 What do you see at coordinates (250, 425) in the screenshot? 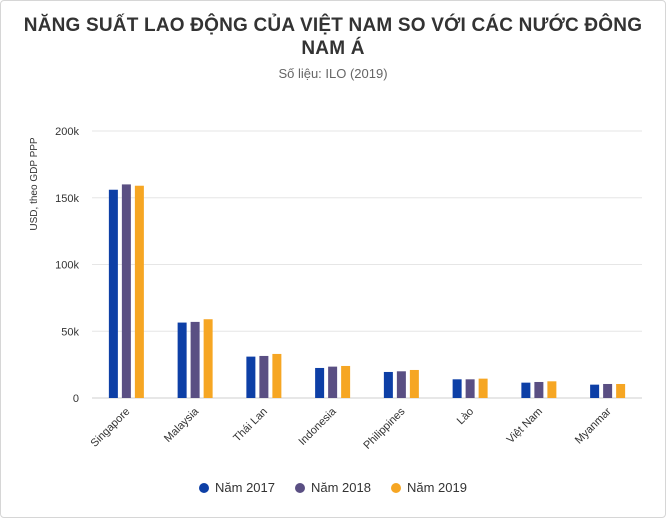
I see `x-tick-label: Thái Lan` at bounding box center [250, 425].